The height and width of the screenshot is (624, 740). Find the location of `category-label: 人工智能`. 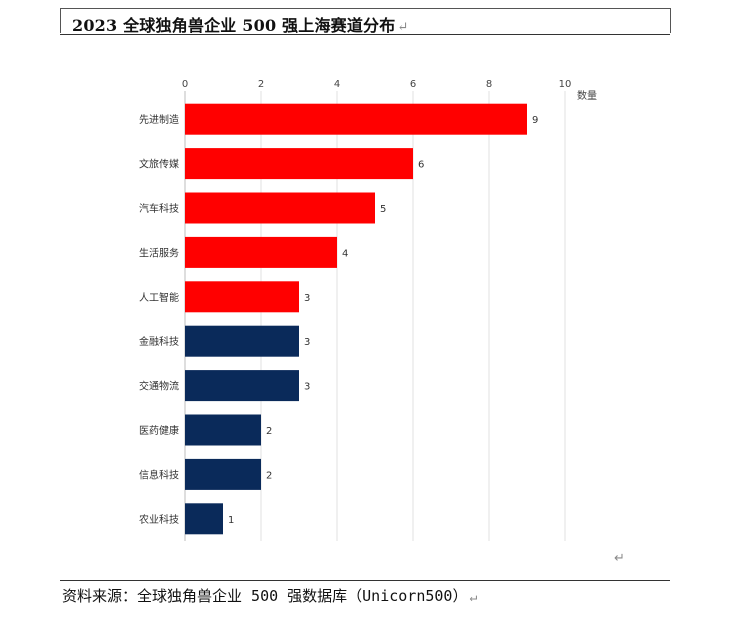

category-label: 人工智能 is located at coordinates (159, 297).